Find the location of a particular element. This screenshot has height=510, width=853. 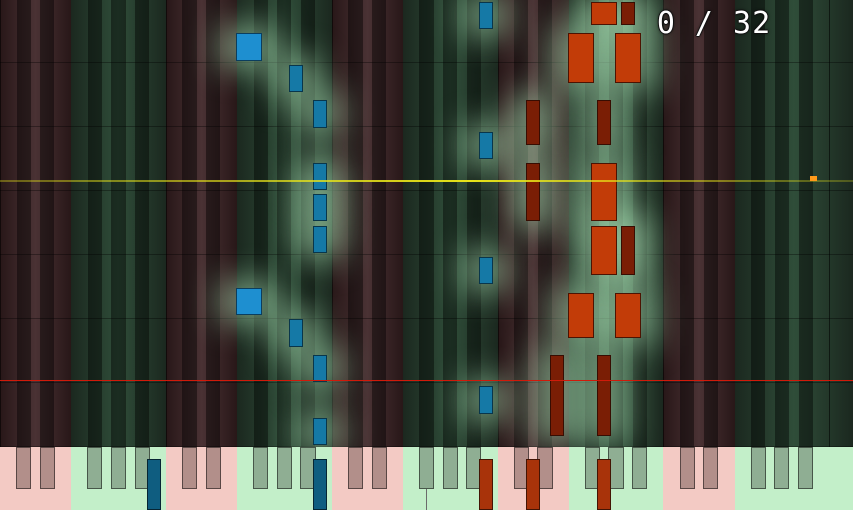

piano-keyboard is located at coordinates (426, 478).